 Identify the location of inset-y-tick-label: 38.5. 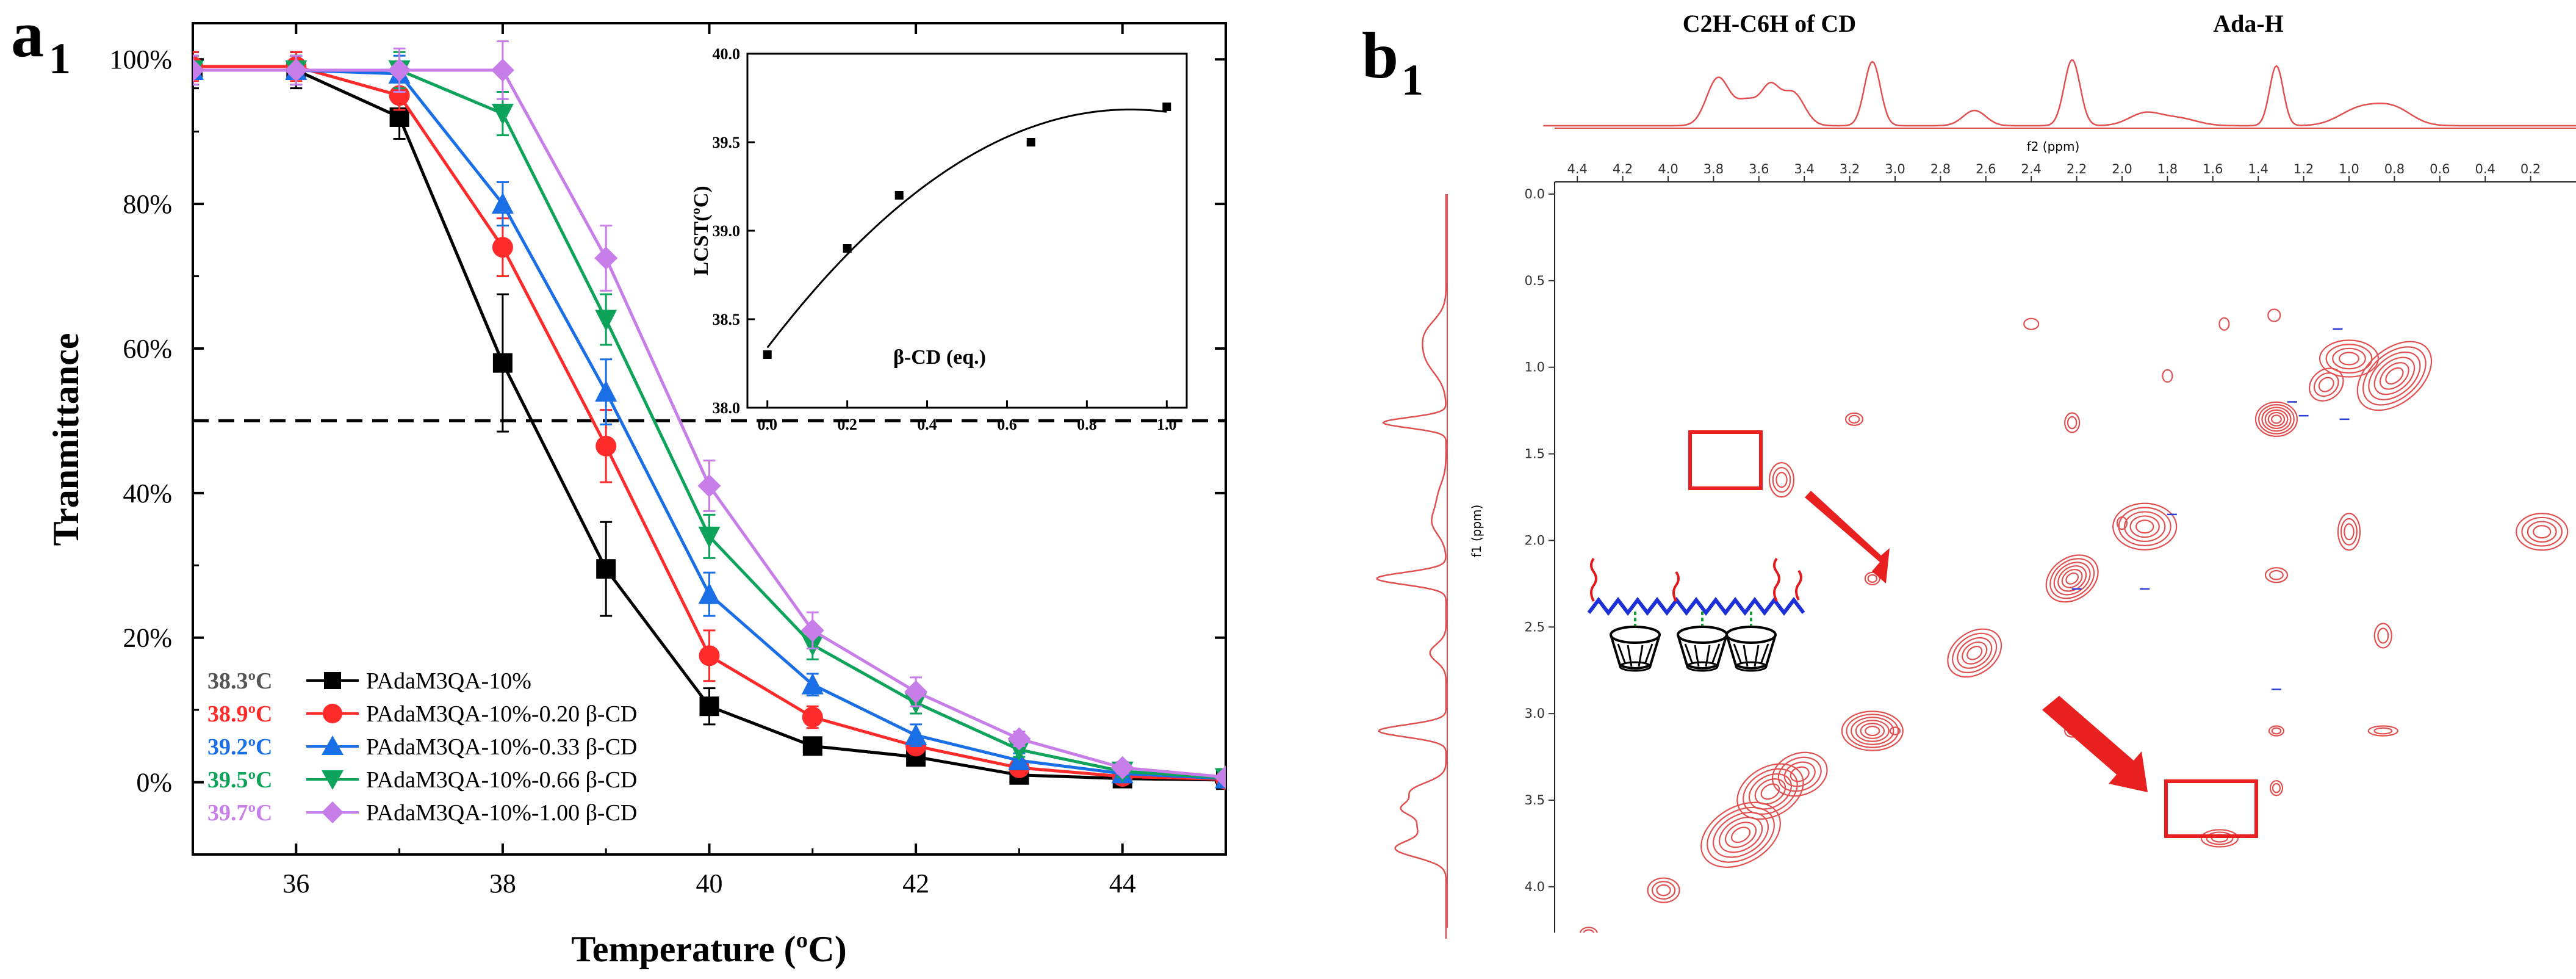
(727, 319).